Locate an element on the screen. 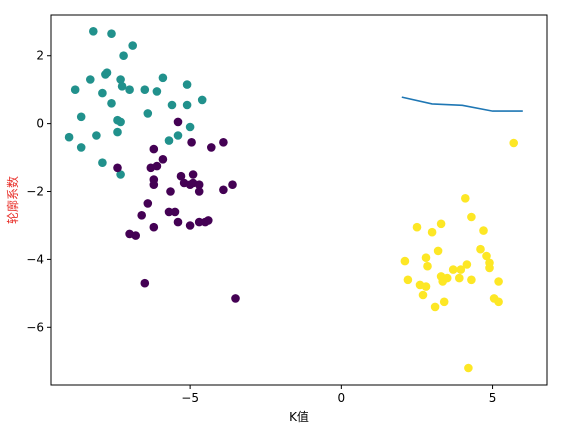 The height and width of the screenshot is (435, 581). x-tick-label: 0 is located at coordinates (342, 398).